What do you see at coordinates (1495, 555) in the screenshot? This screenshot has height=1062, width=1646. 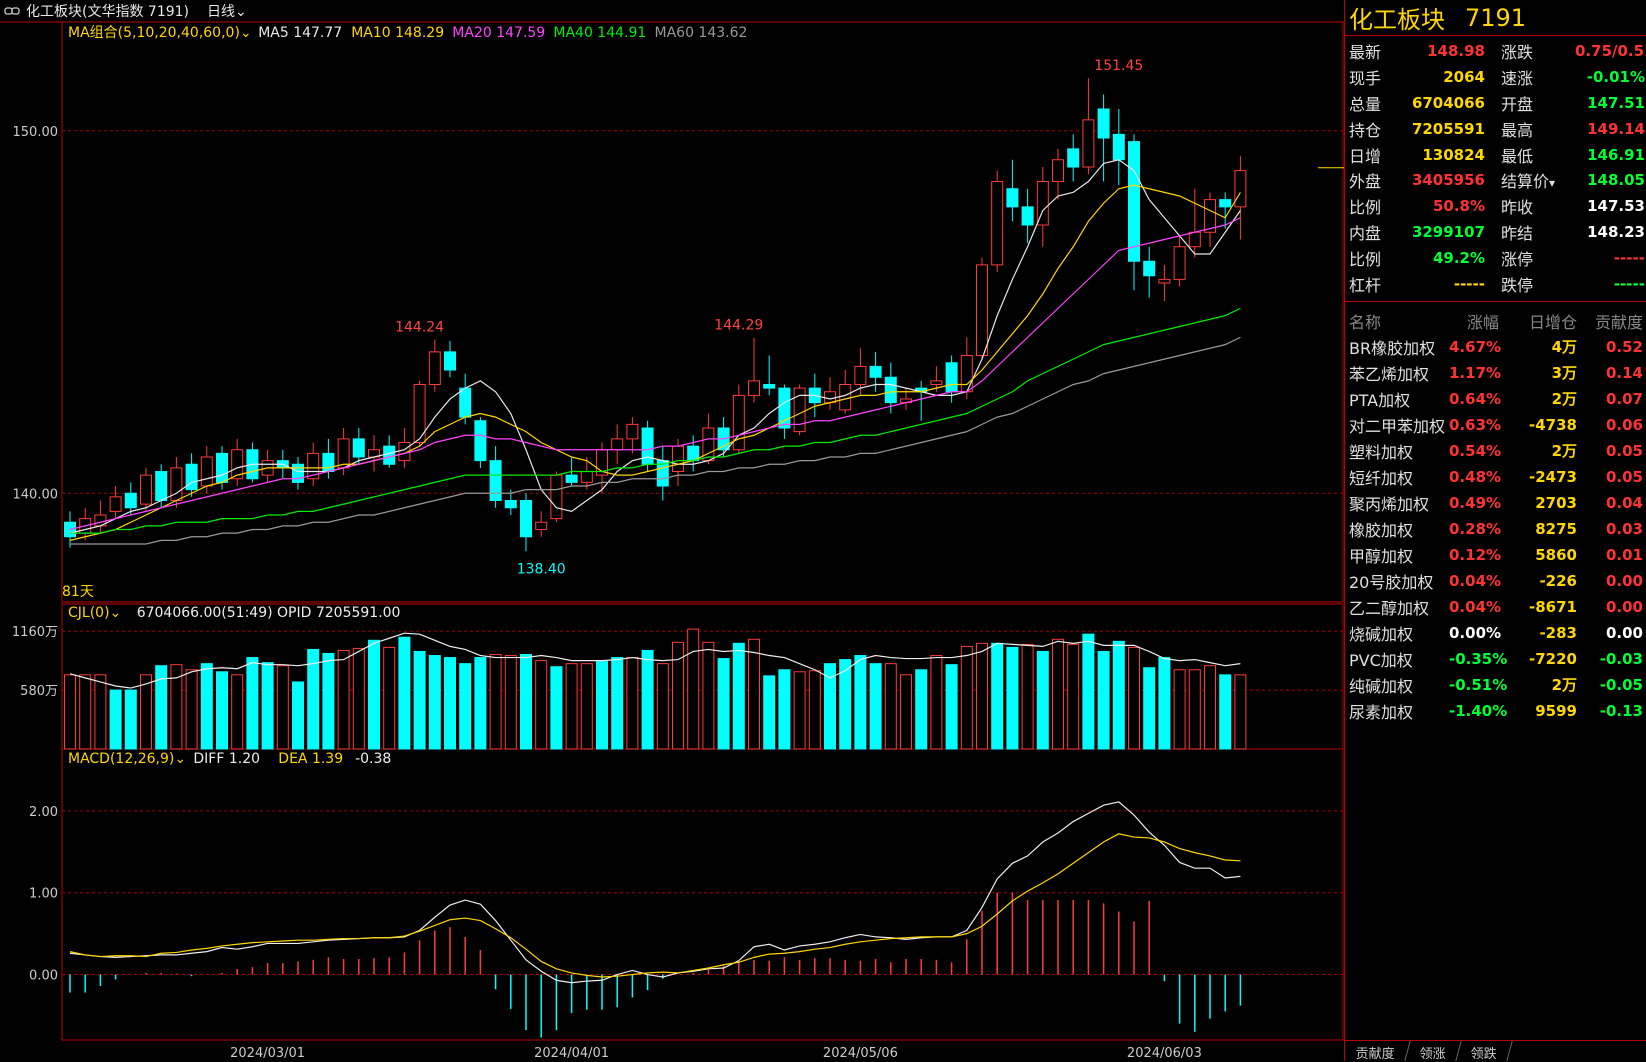 I see `table-row: 甲醇加权 0.12% 5860 0.01` at bounding box center [1495, 555].